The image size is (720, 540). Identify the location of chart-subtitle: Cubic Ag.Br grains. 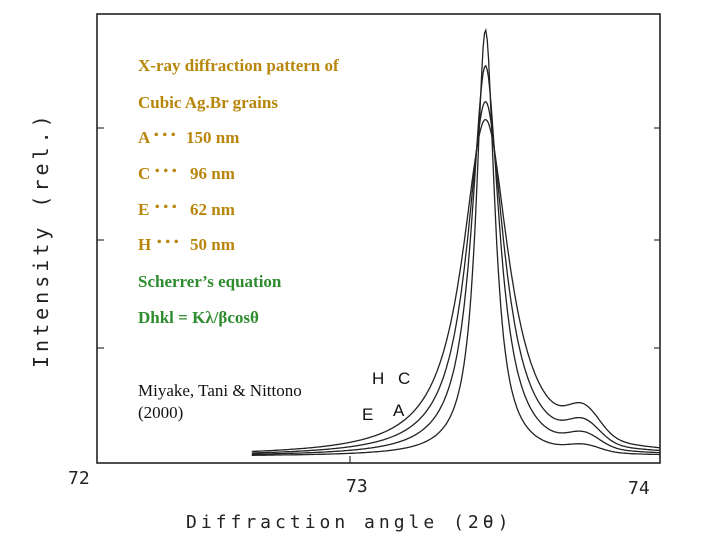
(208, 102).